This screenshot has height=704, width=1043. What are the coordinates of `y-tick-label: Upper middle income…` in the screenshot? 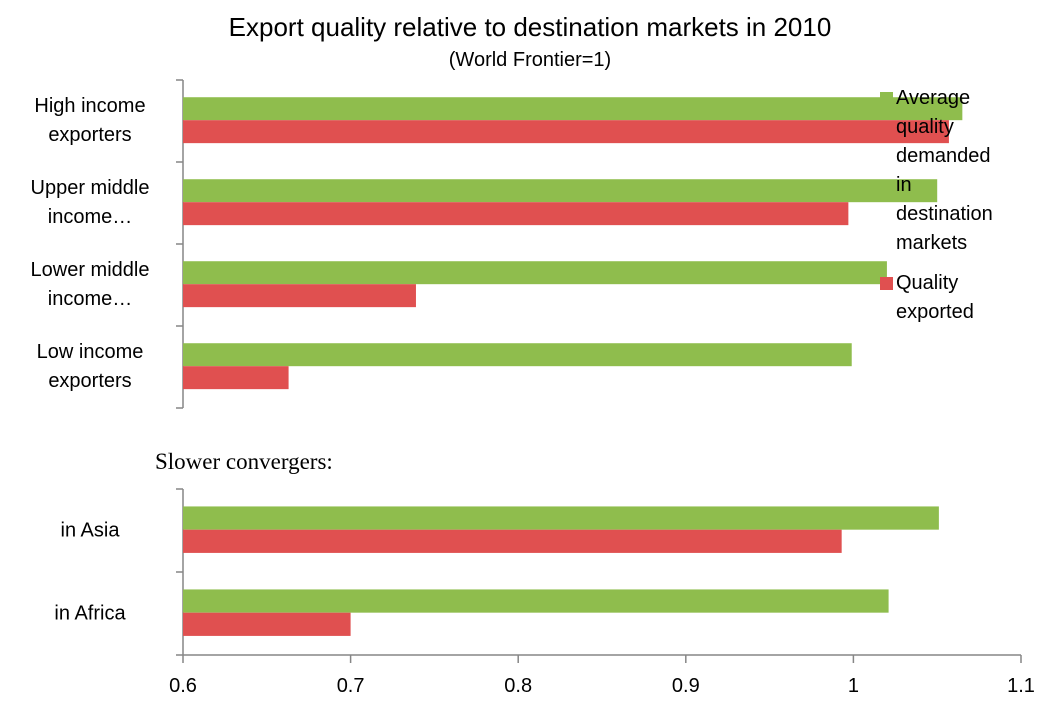 It's located at (90, 202).